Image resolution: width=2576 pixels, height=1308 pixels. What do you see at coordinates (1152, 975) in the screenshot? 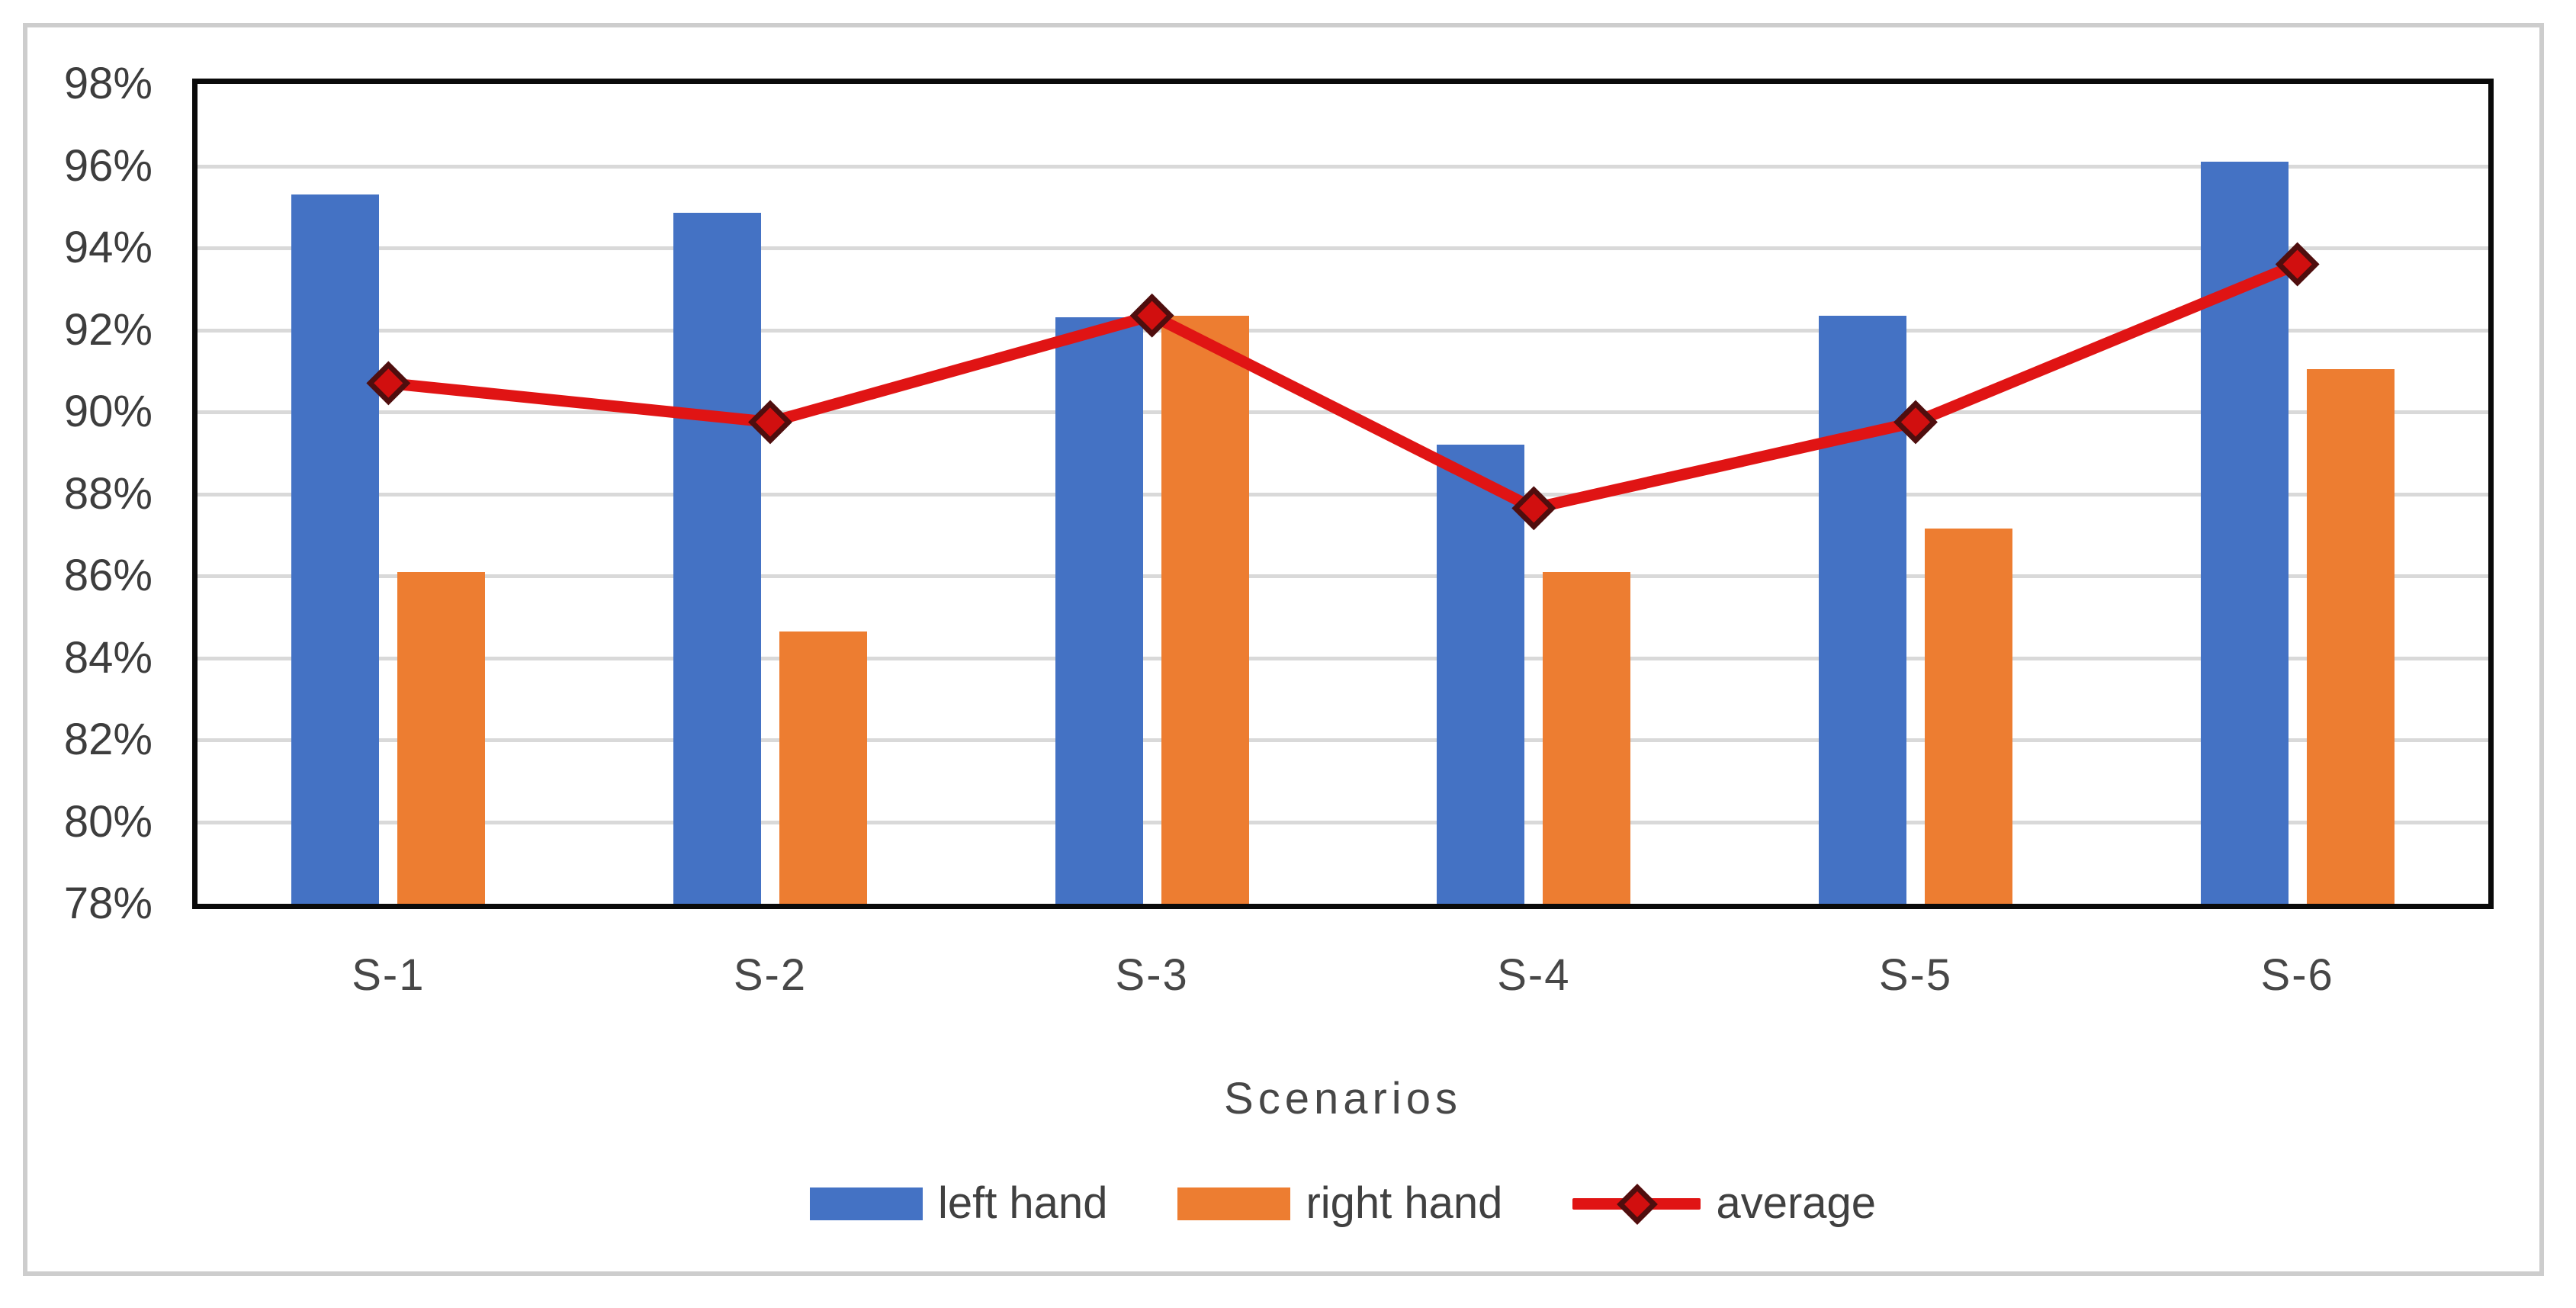
I see `x-axis-tick-label: S-3` at bounding box center [1152, 975].